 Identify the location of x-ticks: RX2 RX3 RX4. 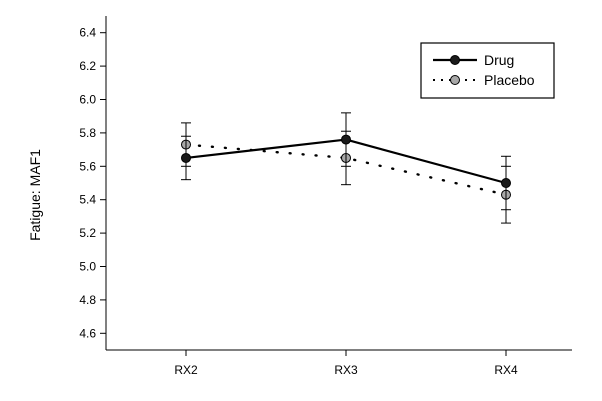
(346, 363).